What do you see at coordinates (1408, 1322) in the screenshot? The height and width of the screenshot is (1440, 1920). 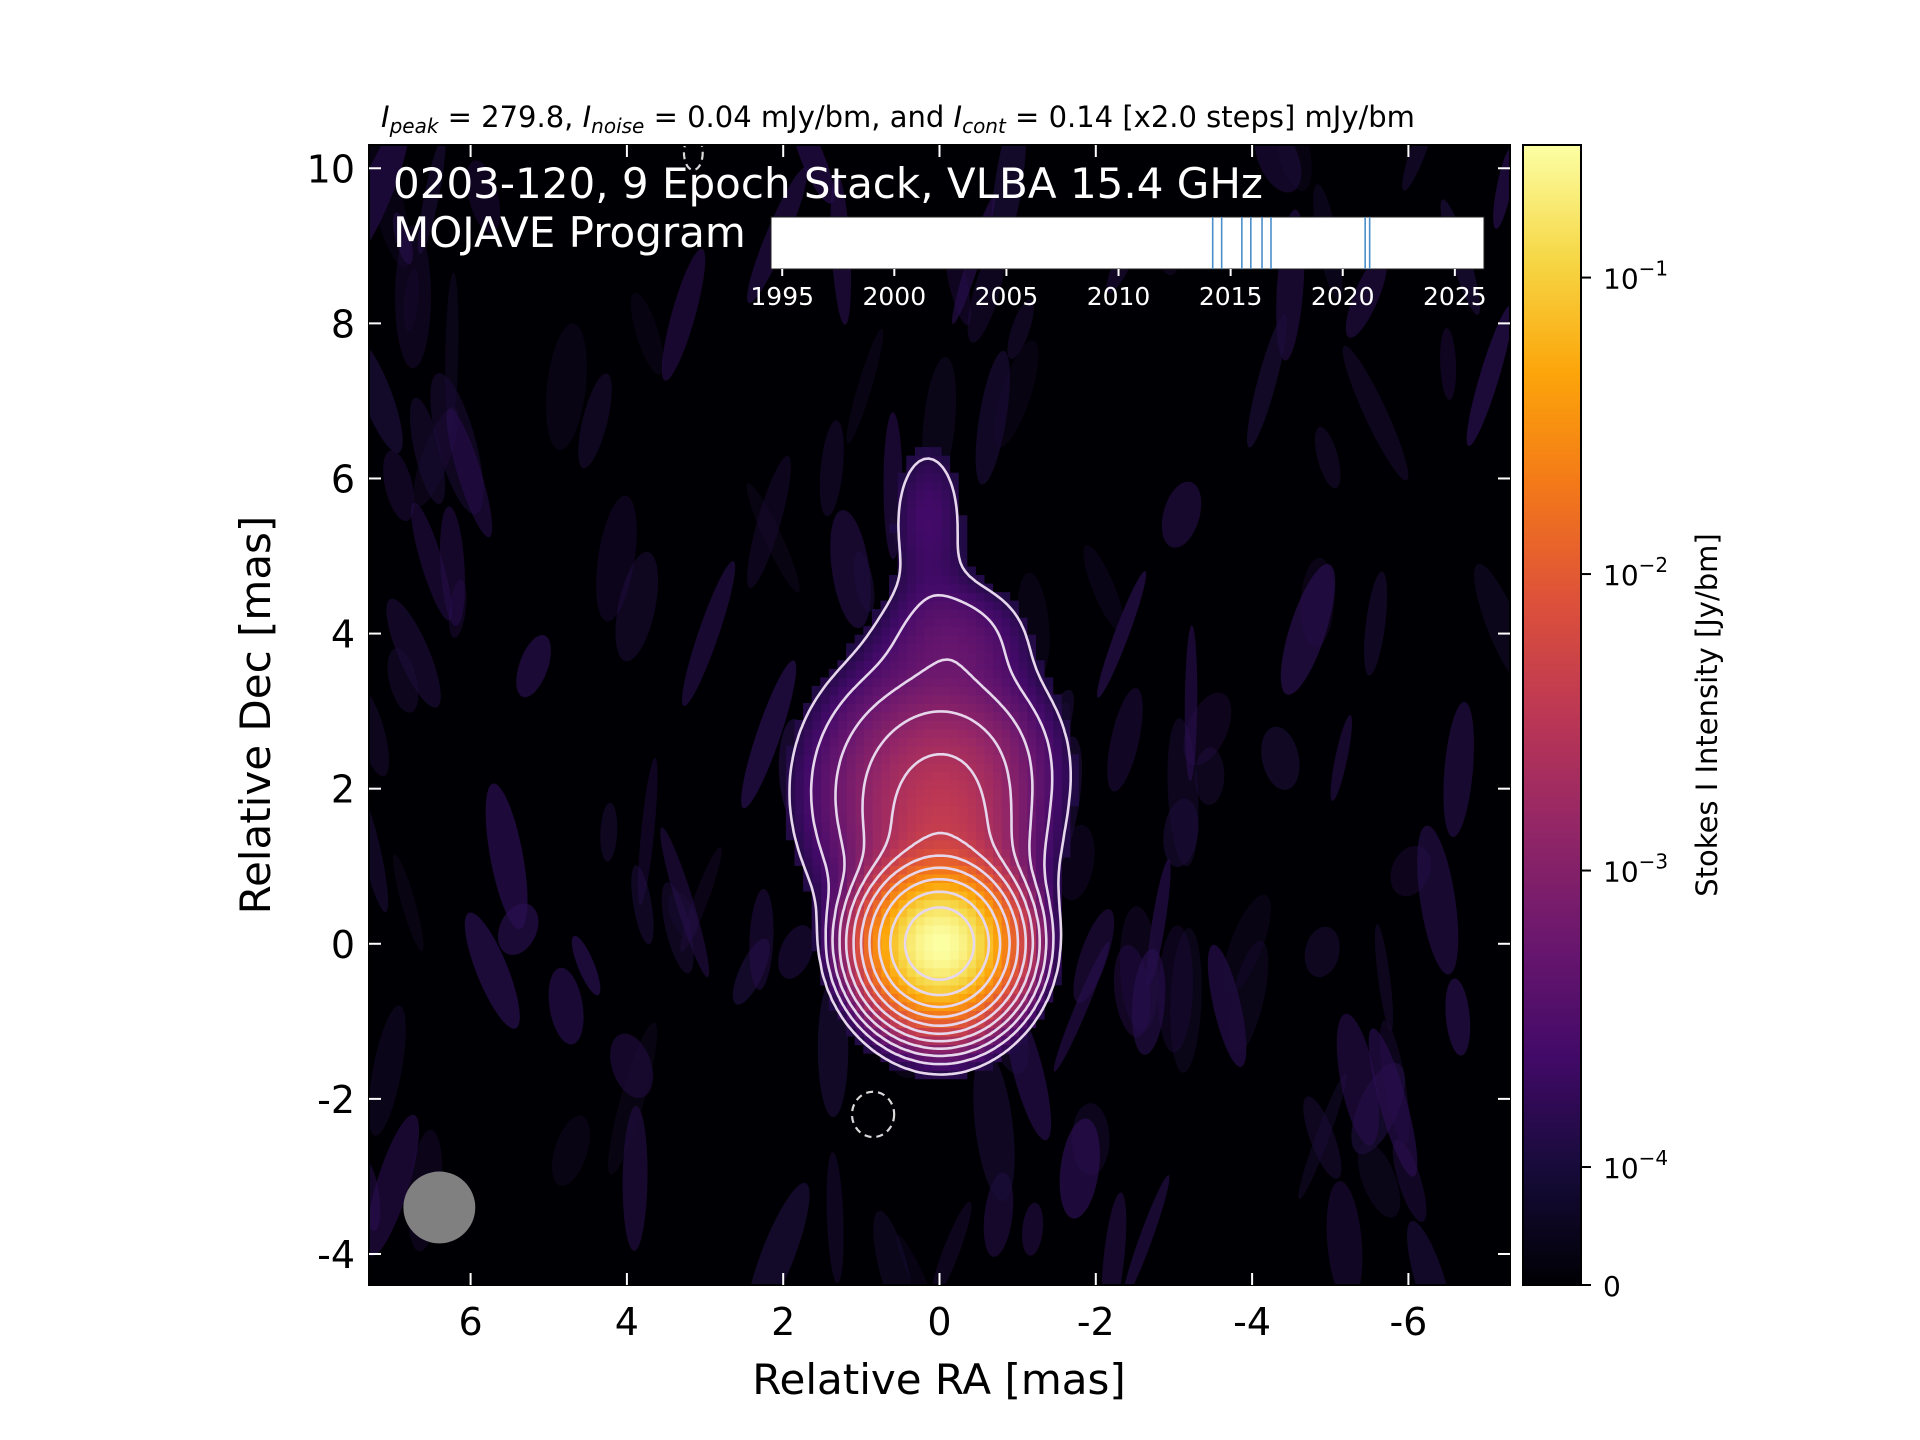 I see `x-tick-label: -6` at bounding box center [1408, 1322].